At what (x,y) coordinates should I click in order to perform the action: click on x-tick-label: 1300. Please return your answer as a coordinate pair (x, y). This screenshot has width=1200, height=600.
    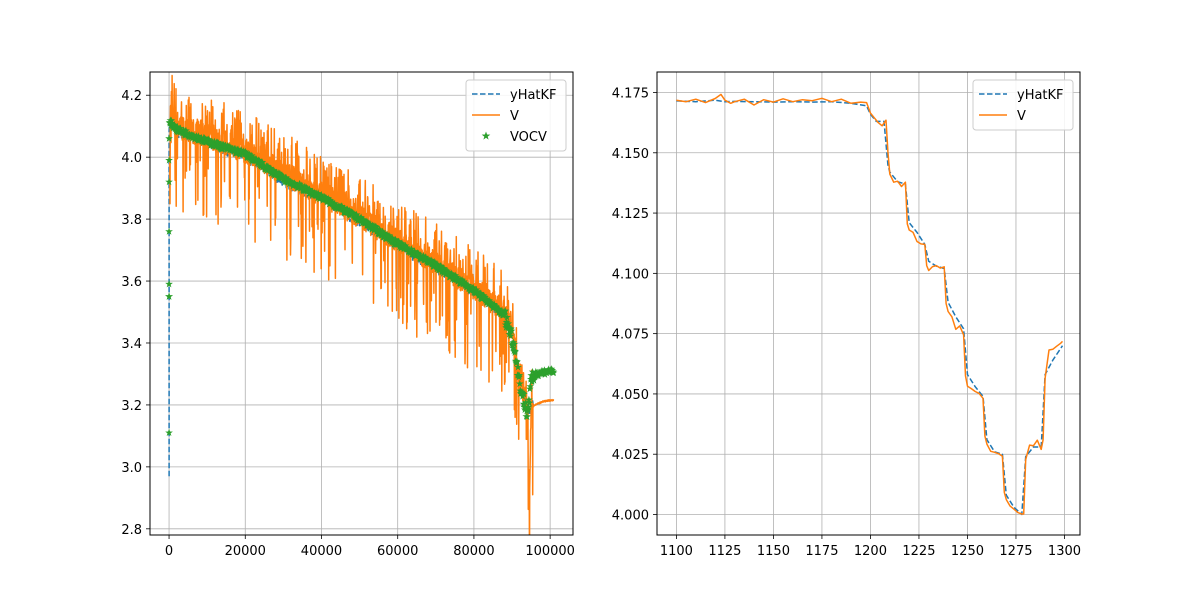
    Looking at the image, I should click on (1064, 551).